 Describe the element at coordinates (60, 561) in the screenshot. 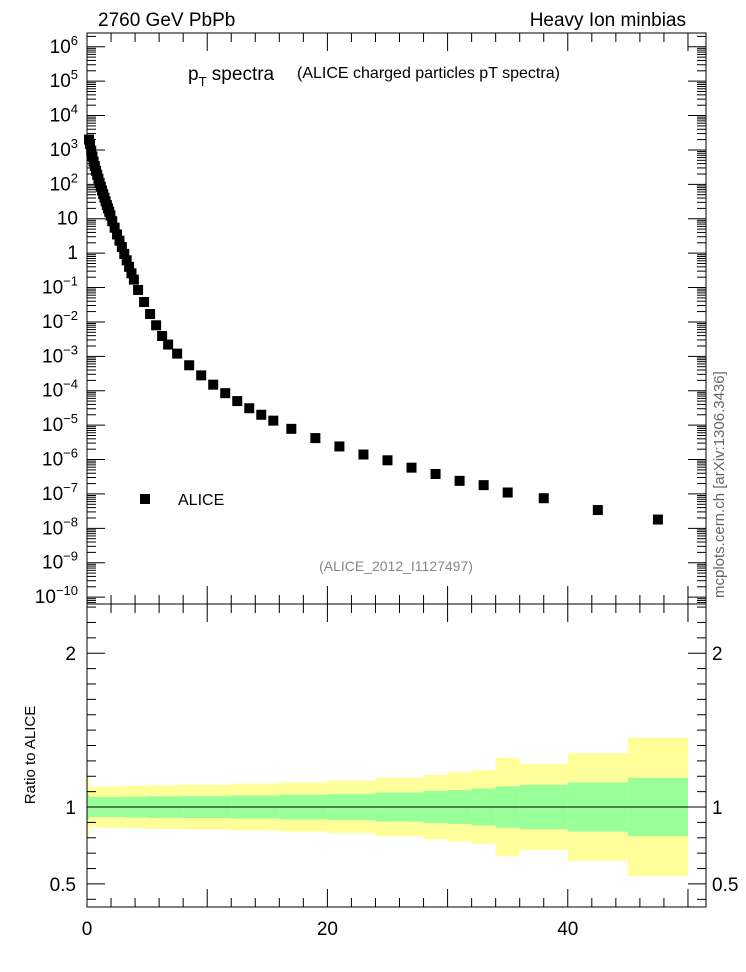

I see `y-tick-label: 10⁻⁹` at that location.